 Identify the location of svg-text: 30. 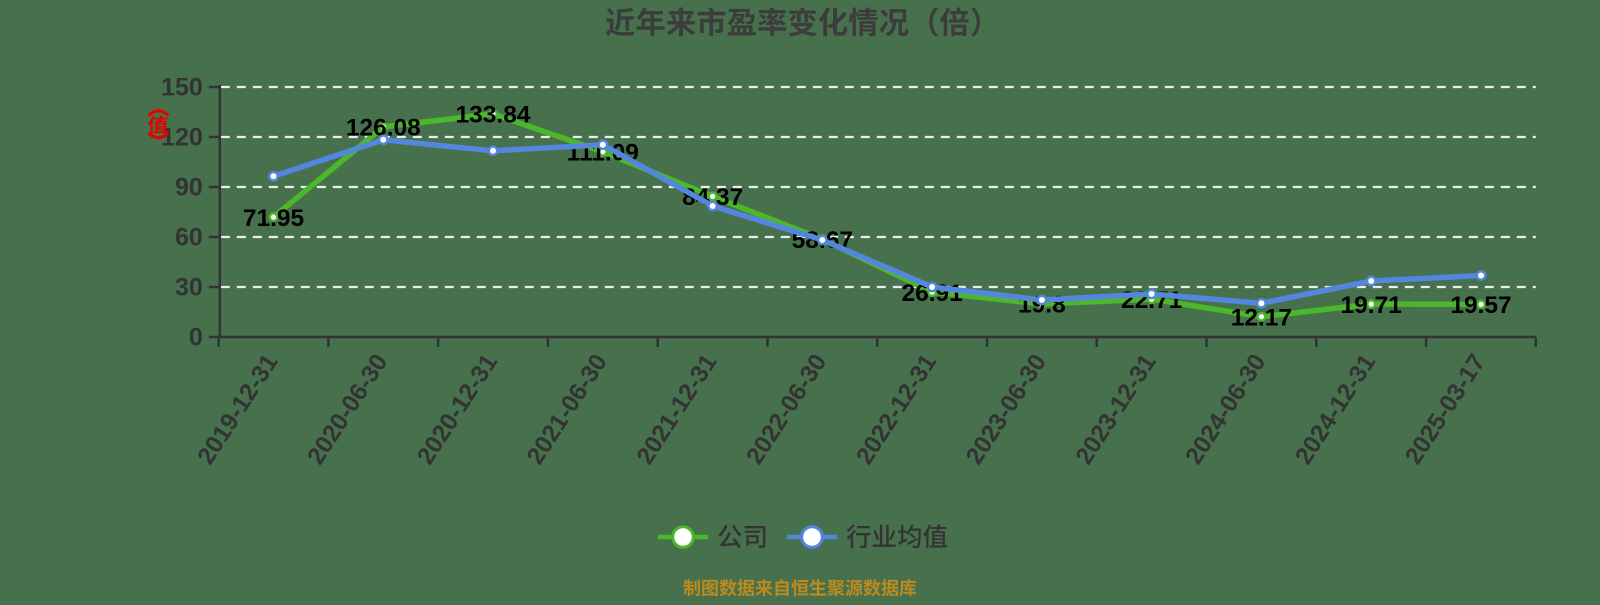
(189, 288).